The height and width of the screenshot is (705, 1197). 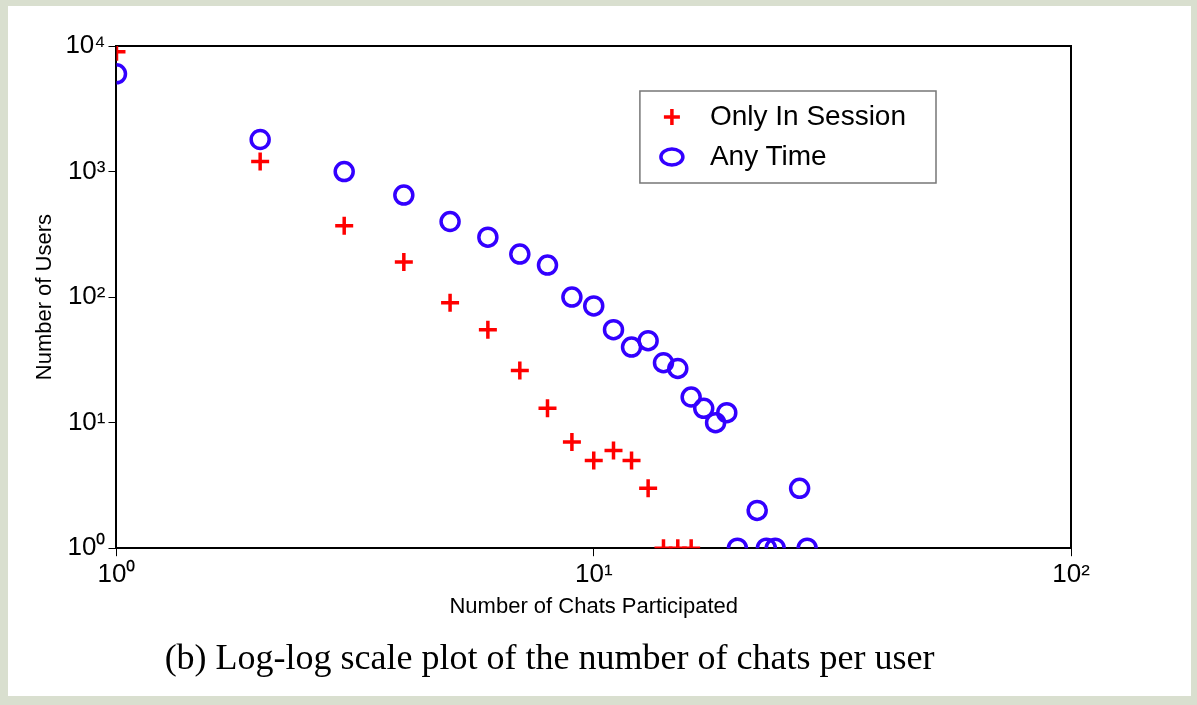 What do you see at coordinates (44, 297) in the screenshot?
I see `y-axis-title: Number of Users` at bounding box center [44, 297].